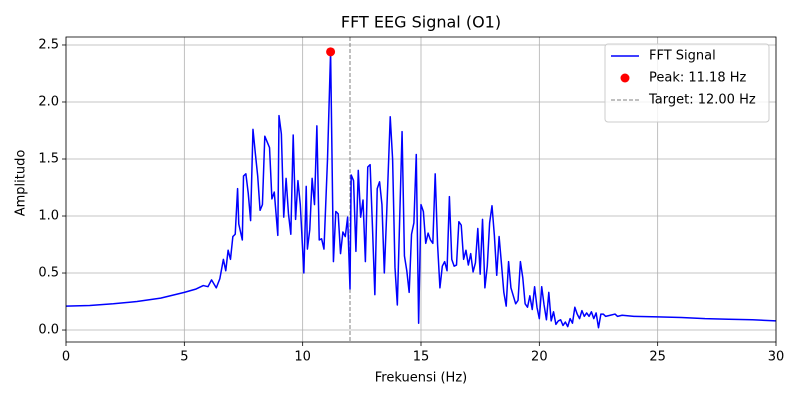 Image resolution: width=800 pixels, height=400 pixels. Describe the element at coordinates (331, 52) in the screenshot. I see `peak-marker` at that location.